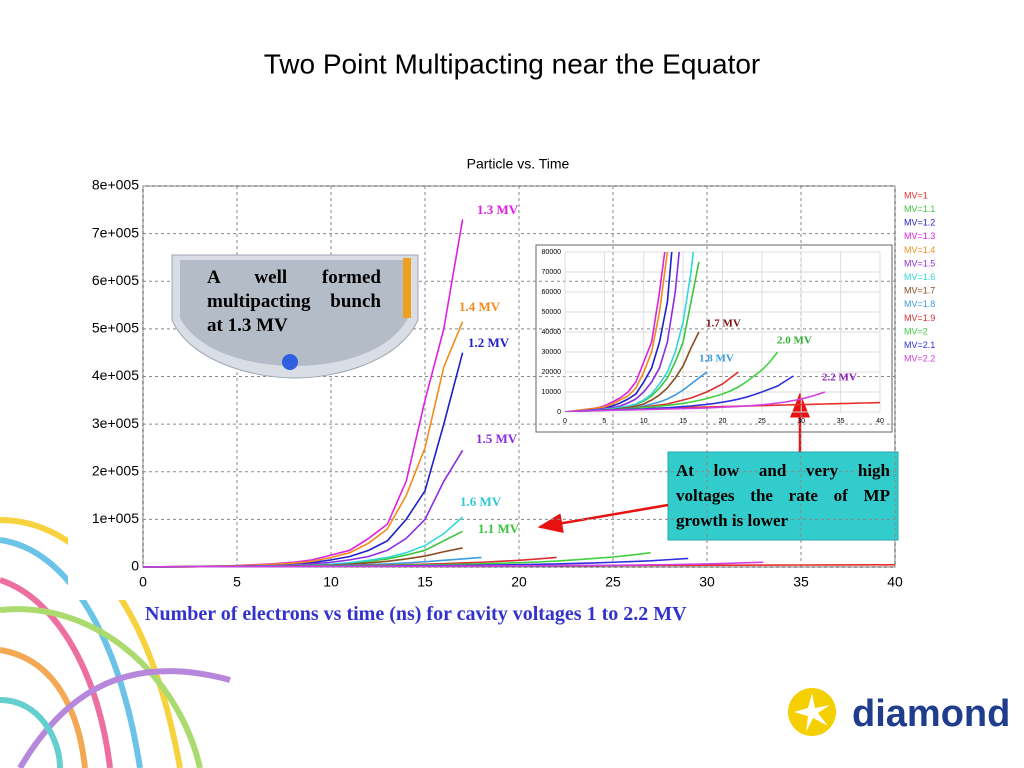 This screenshot has height=768, width=1024. I want to click on legend-label: MV=1.5, so click(919, 263).